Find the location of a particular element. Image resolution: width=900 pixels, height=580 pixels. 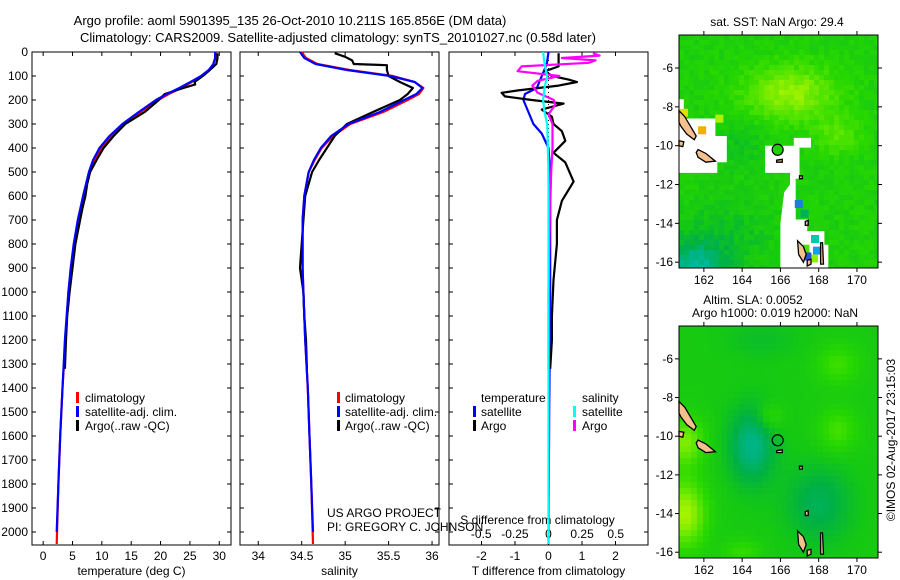

y-tick-label: 1500 is located at coordinates (14, 412).